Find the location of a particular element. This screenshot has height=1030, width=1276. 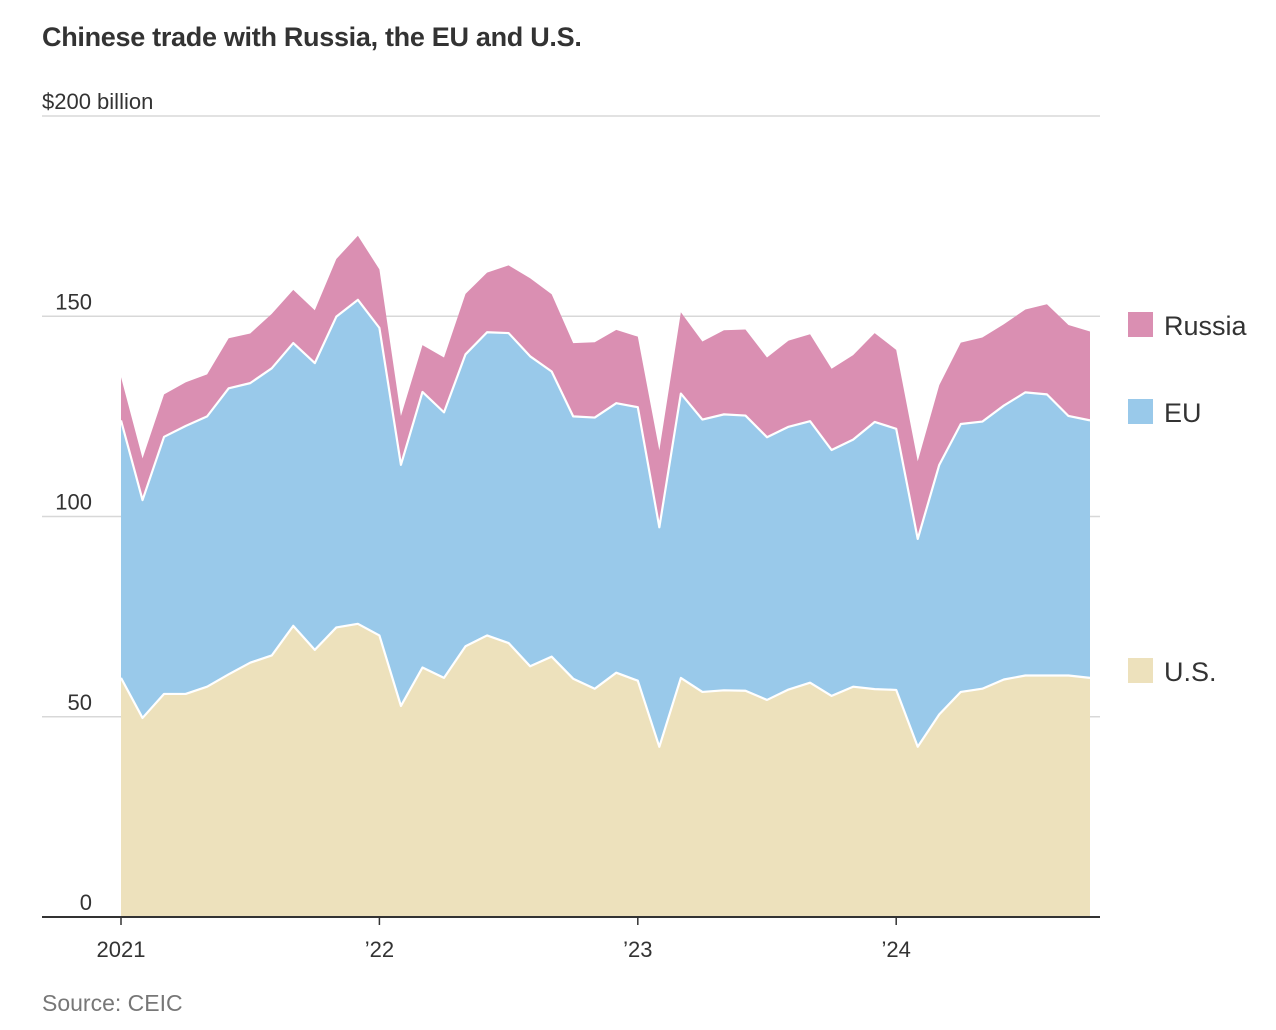

x-tick-label: ’23 is located at coordinates (637, 949).